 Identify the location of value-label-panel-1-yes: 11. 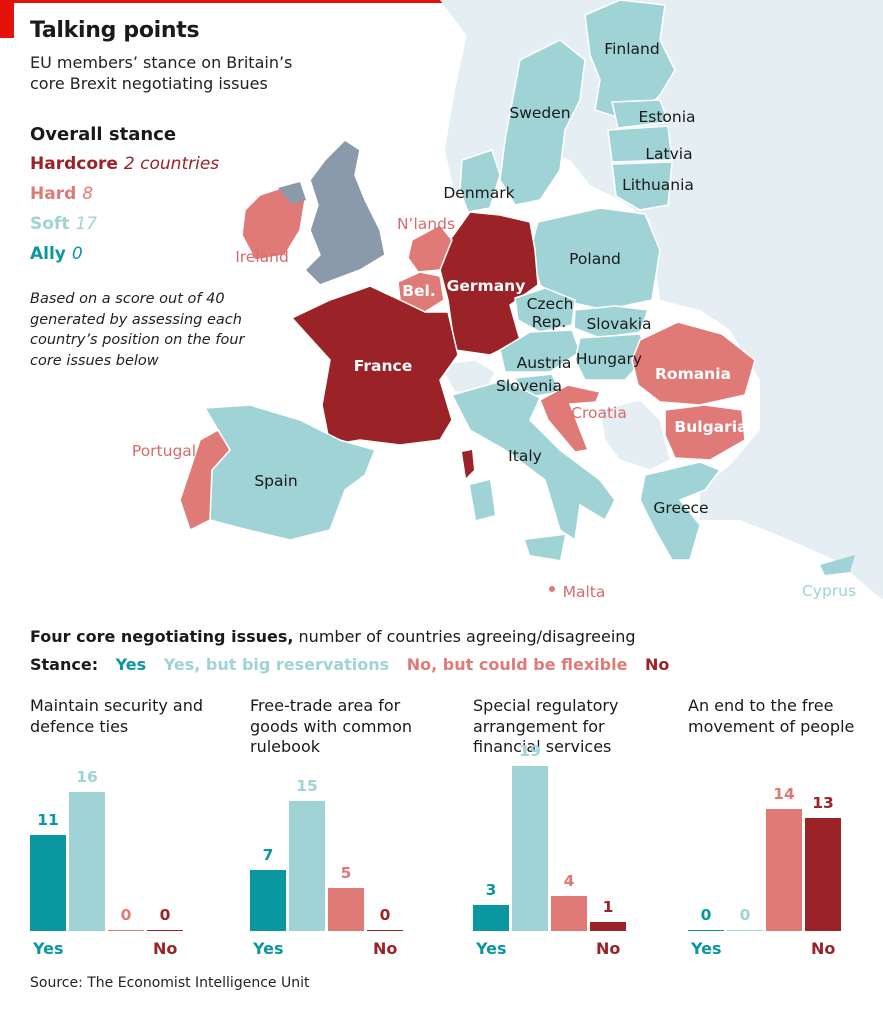
(48, 820).